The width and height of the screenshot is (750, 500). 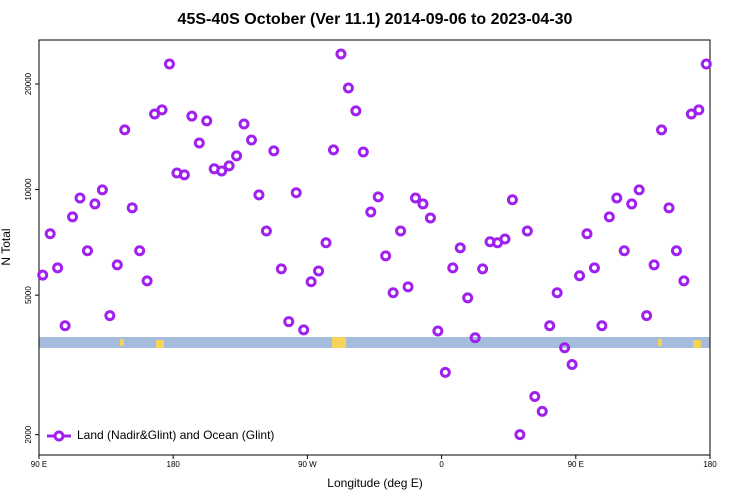 What do you see at coordinates (374, 483) in the screenshot?
I see `x-axis-label: Longitude (deg E)` at bounding box center [374, 483].